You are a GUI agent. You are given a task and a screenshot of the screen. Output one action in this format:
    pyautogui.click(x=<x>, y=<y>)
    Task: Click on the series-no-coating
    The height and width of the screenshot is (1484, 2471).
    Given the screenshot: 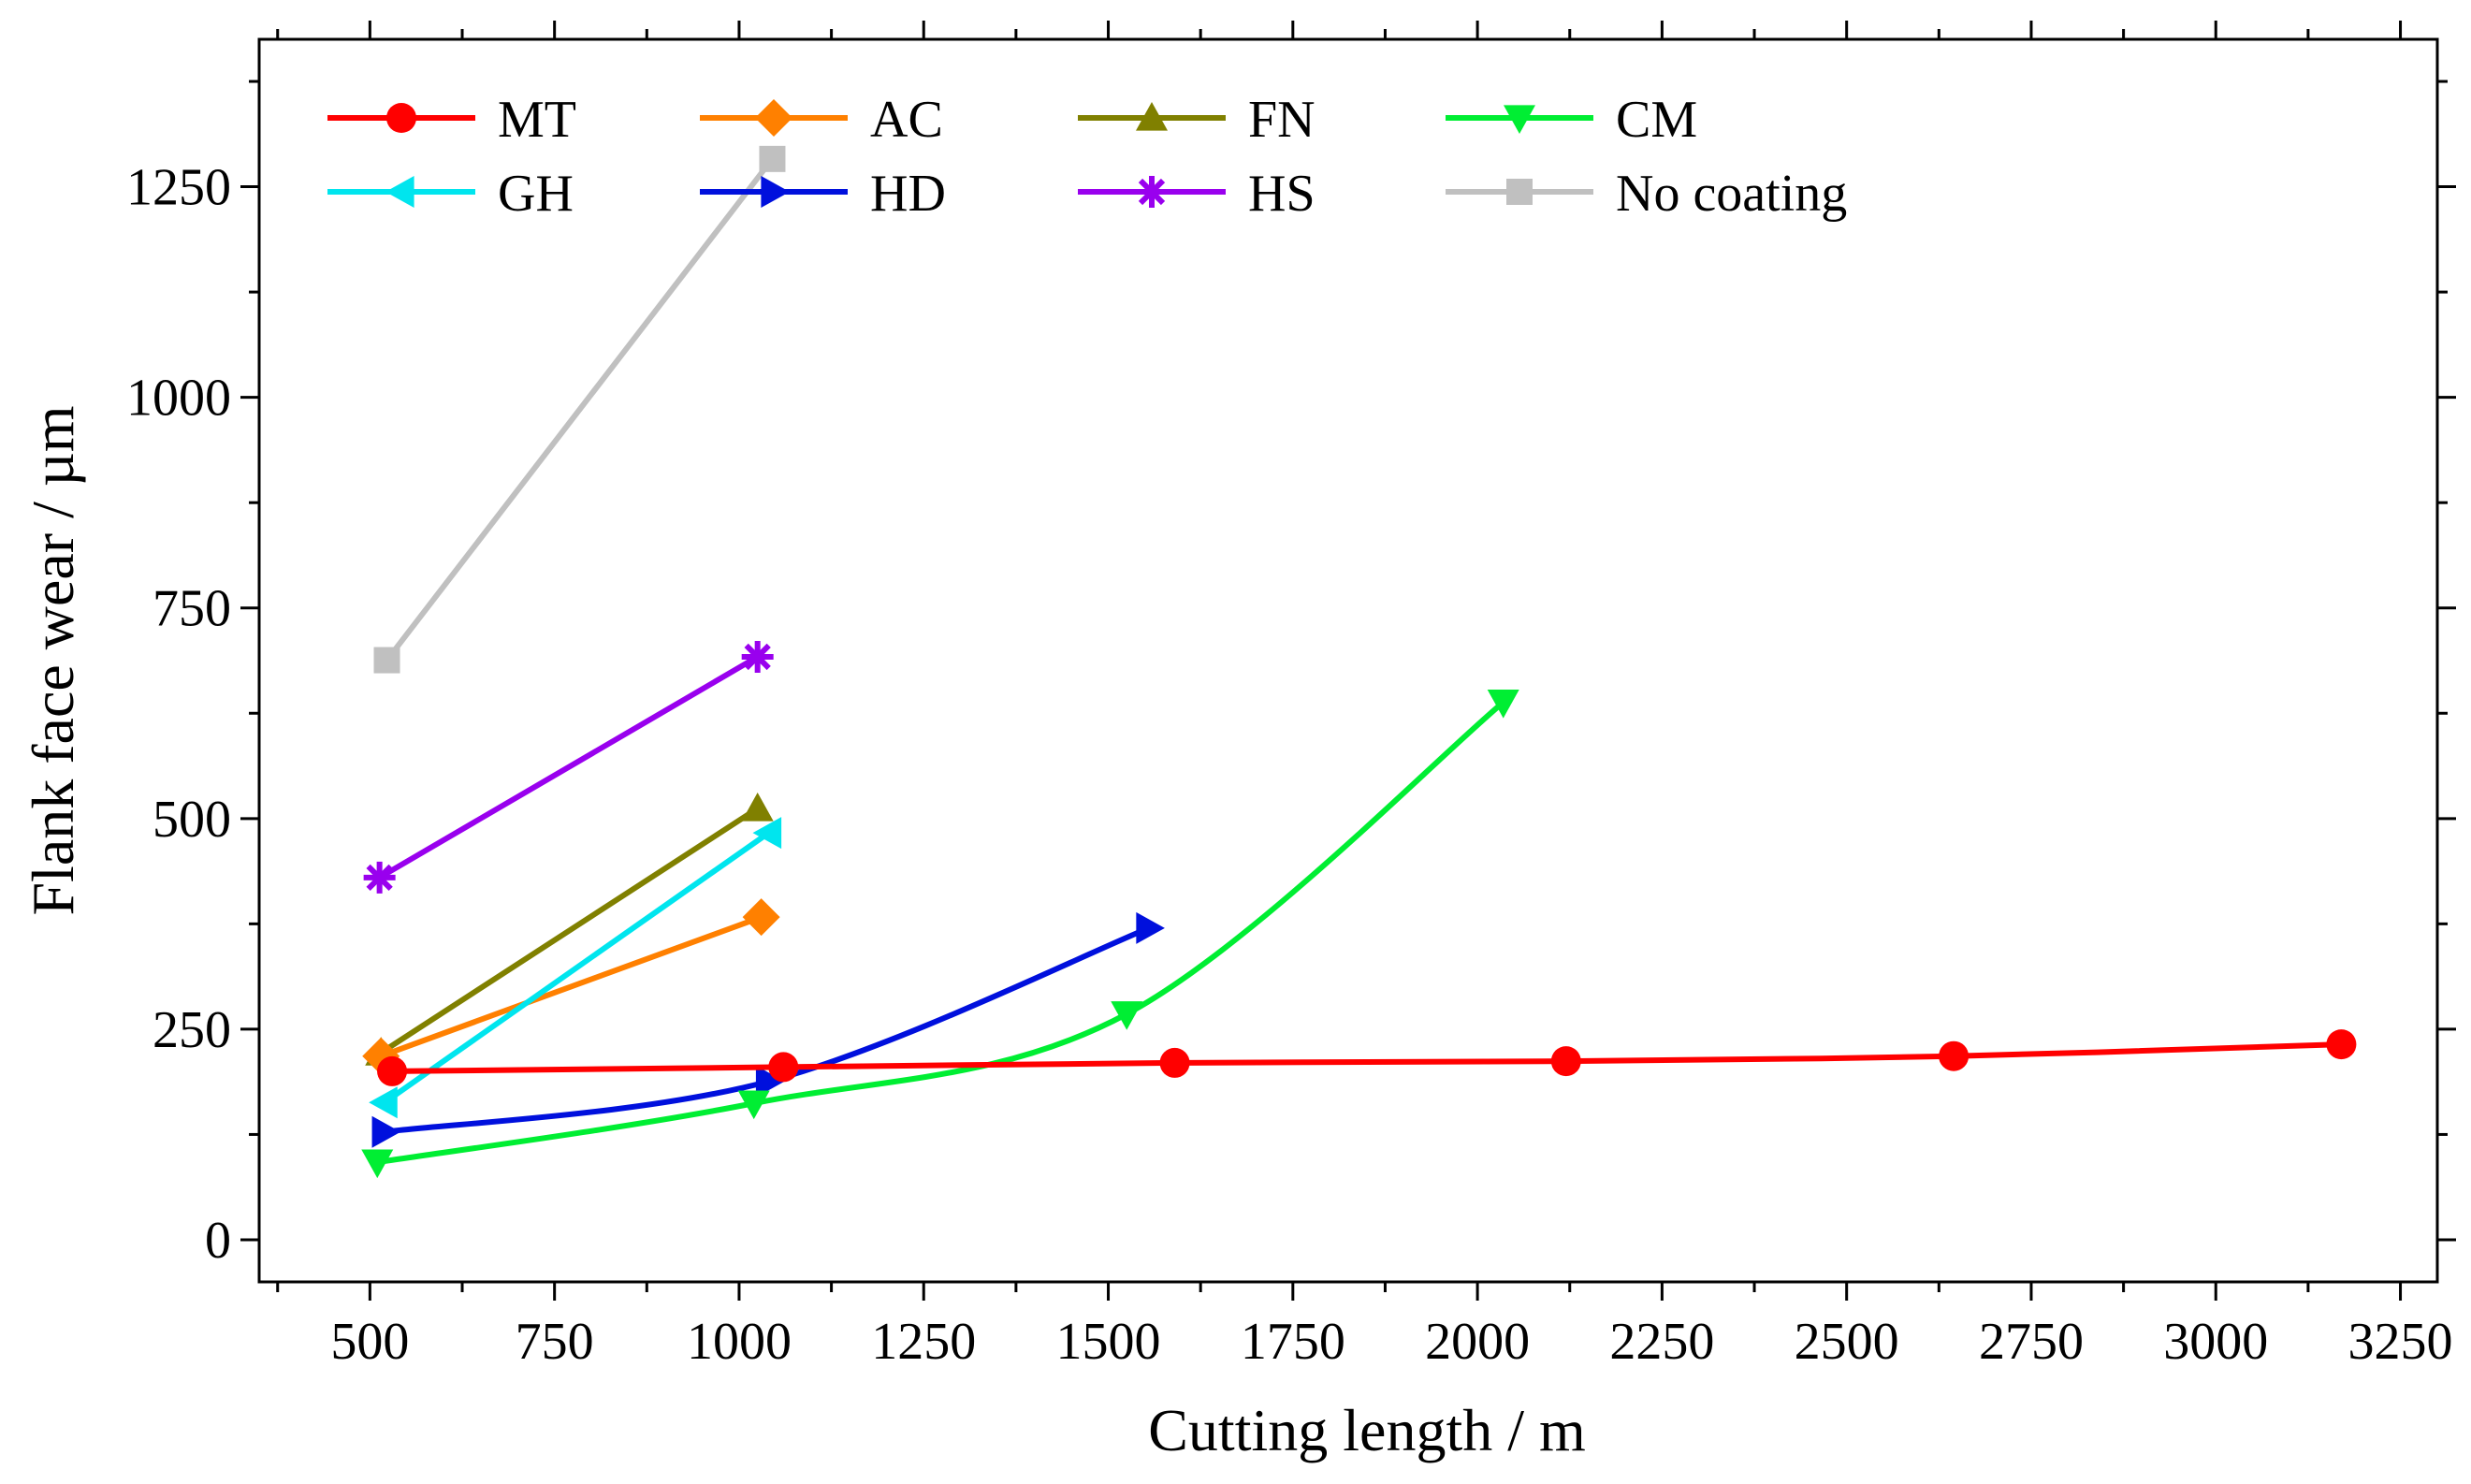 What is the action you would take?
    pyautogui.click(x=579, y=409)
    